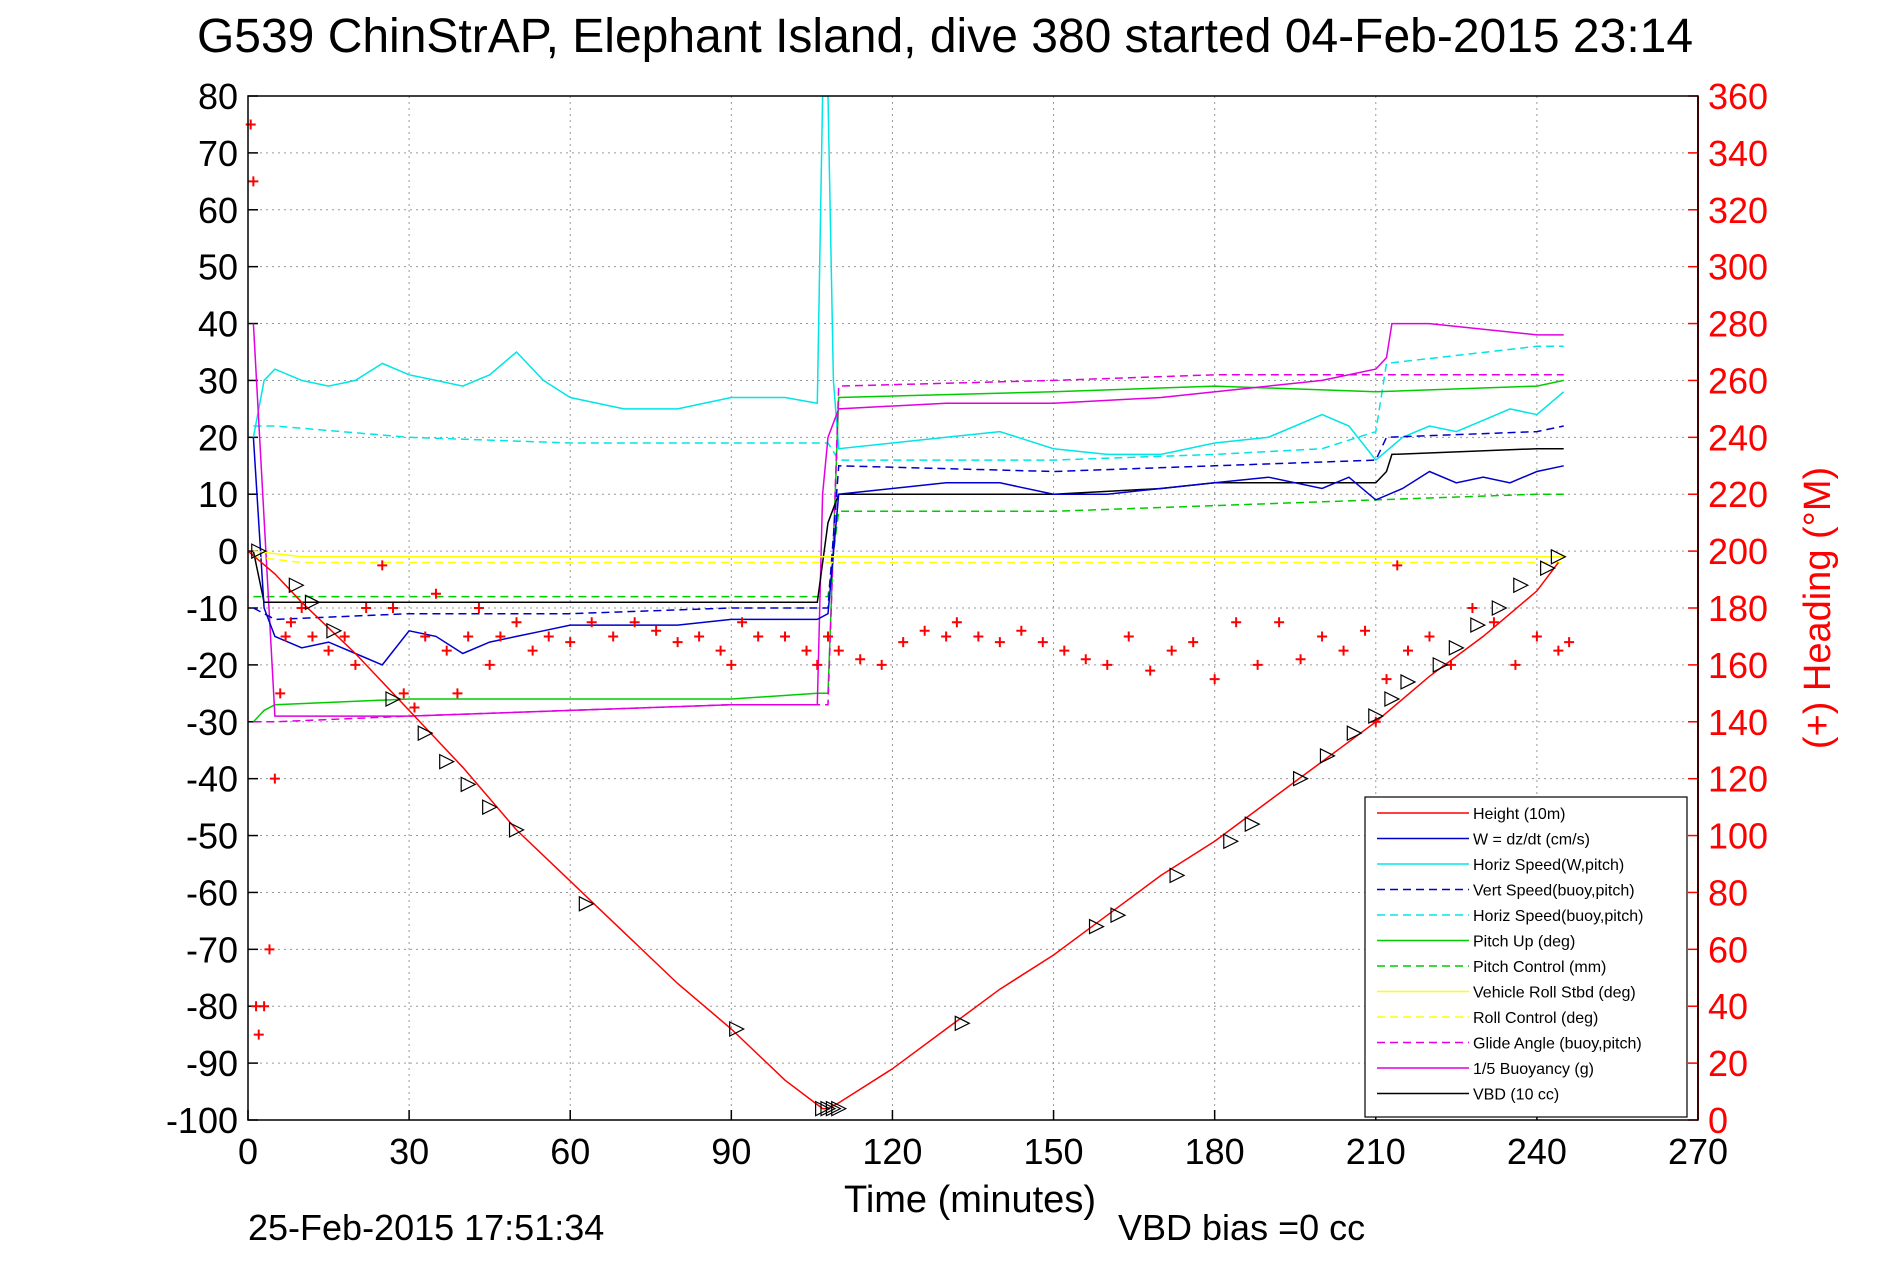 The width and height of the screenshot is (1891, 1262). Describe the element at coordinates (202, 1120) in the screenshot. I see `y-tick-label: -100` at that location.